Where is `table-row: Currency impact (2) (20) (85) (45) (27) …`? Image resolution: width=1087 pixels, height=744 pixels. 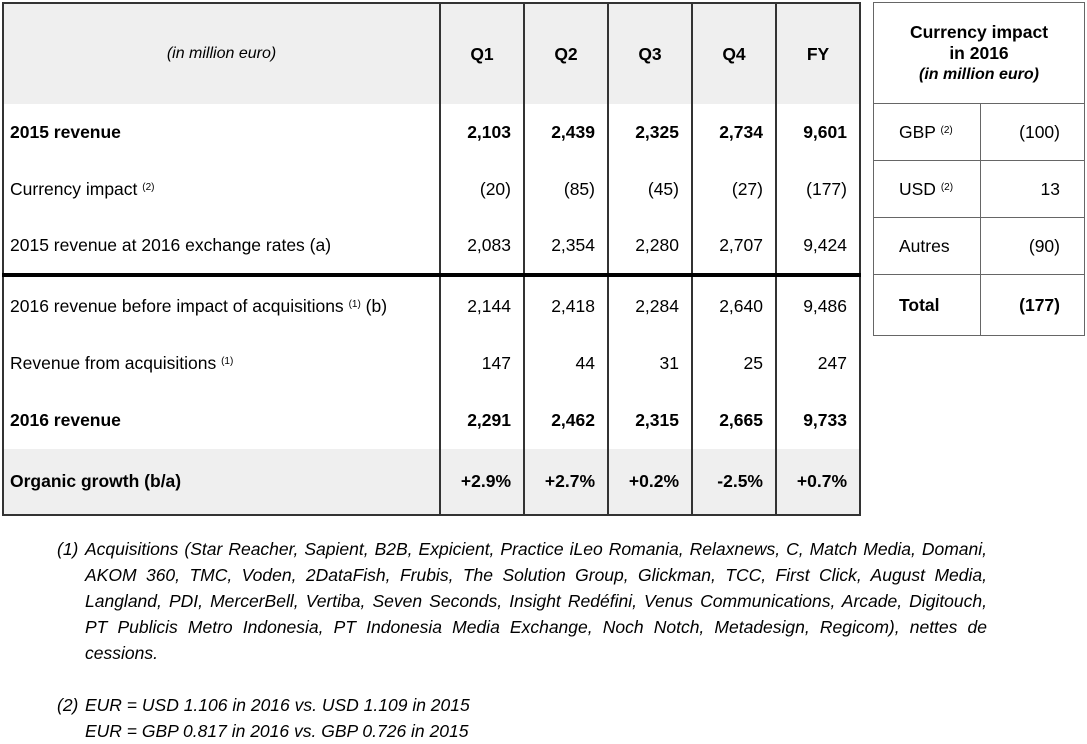
table-row: Currency impact (2) (20) (85) (45) (27) … is located at coordinates (431, 189).